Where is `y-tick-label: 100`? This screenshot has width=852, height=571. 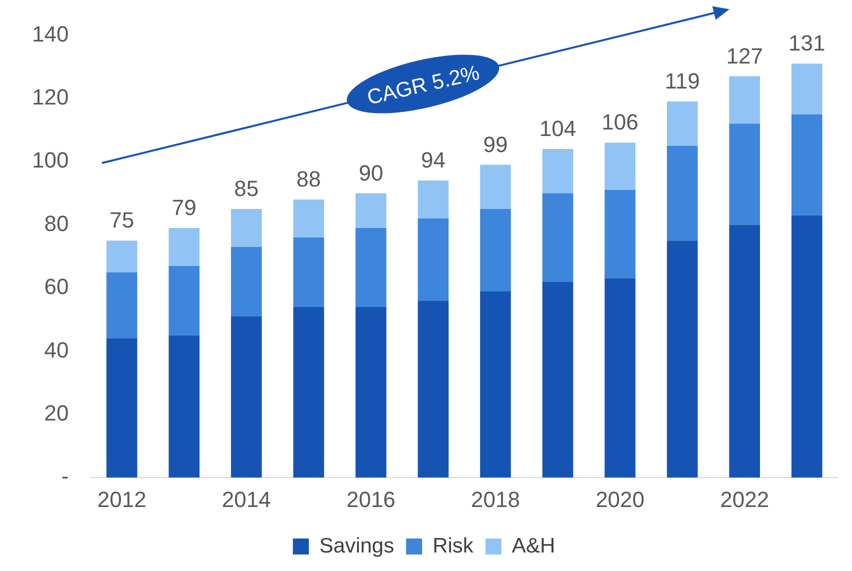
y-tick-label: 100 is located at coordinates (50, 160).